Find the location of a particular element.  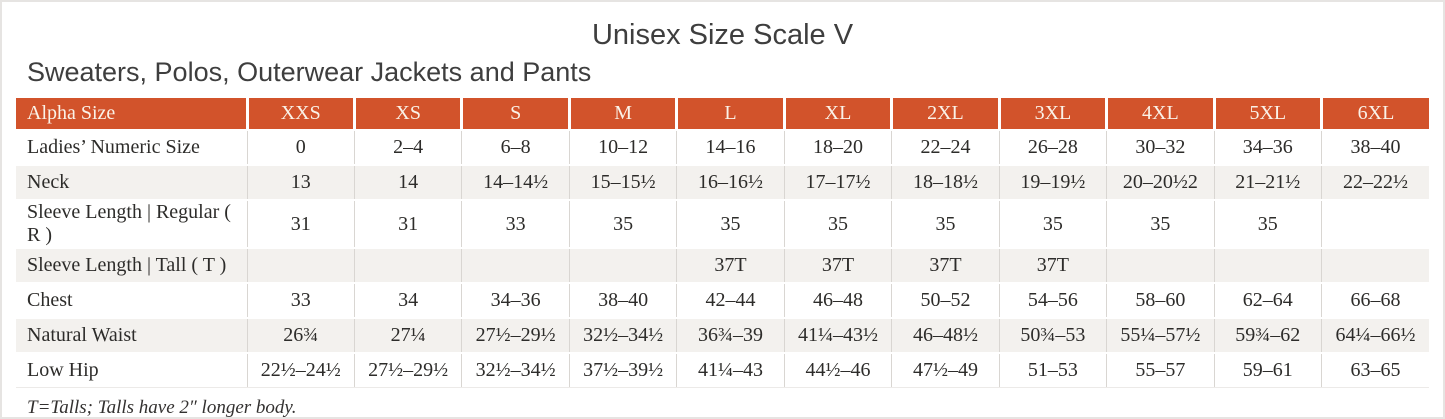

header-size-m: M is located at coordinates (622, 114).